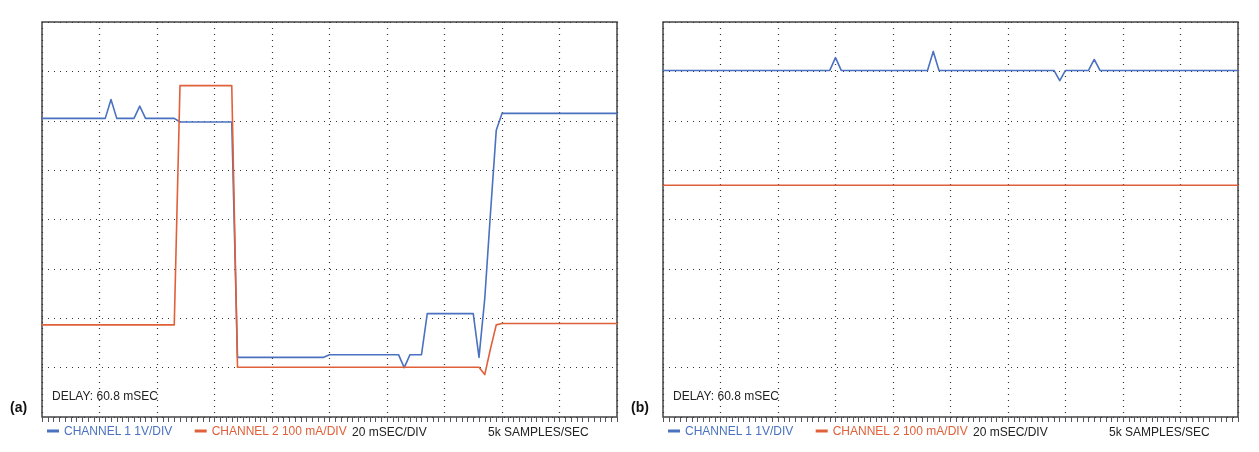 Image resolution: width=1259 pixels, height=452 pixels. Describe the element at coordinates (640, 407) in the screenshot. I see `text: (b)` at that location.